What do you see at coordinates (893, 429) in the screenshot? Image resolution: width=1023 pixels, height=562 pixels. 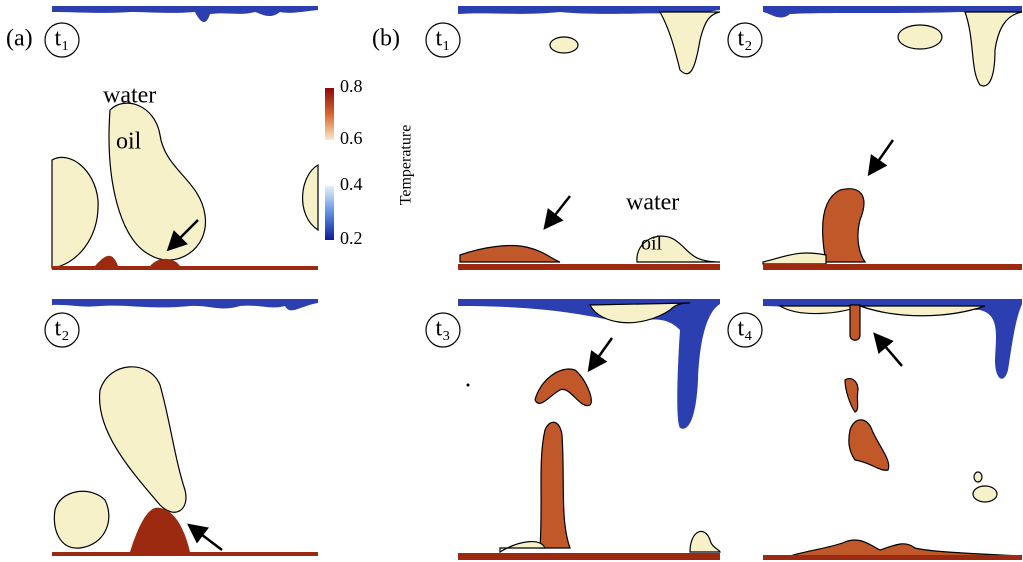 I see `panel-b-t4` at bounding box center [893, 429].